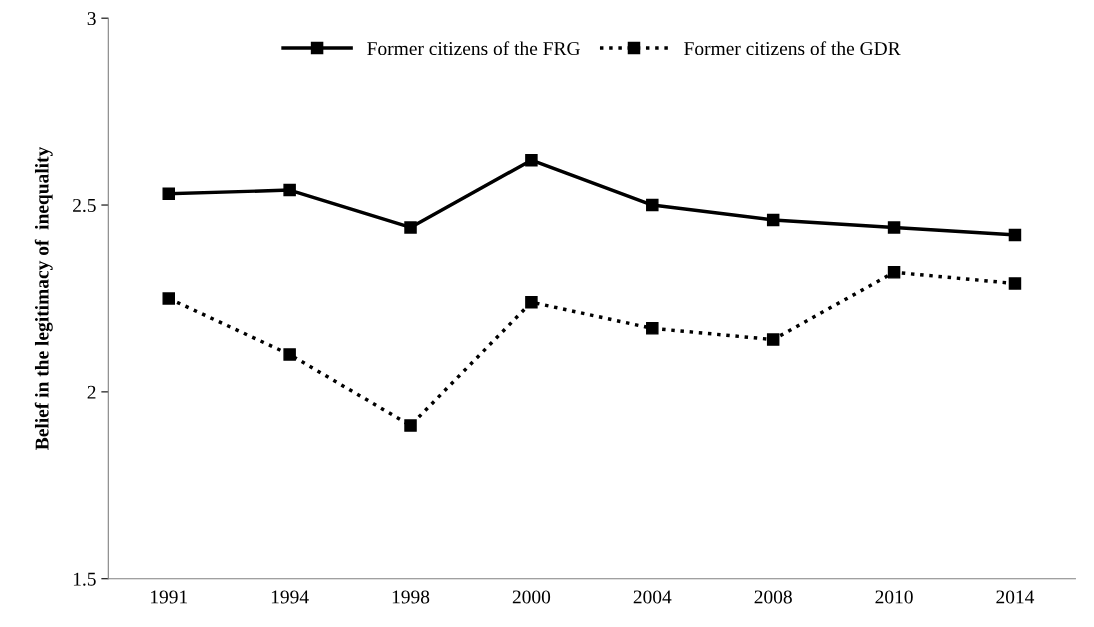 The image size is (1094, 627). I want to click on legend-label: Former citizens of the FRG, so click(473, 48).